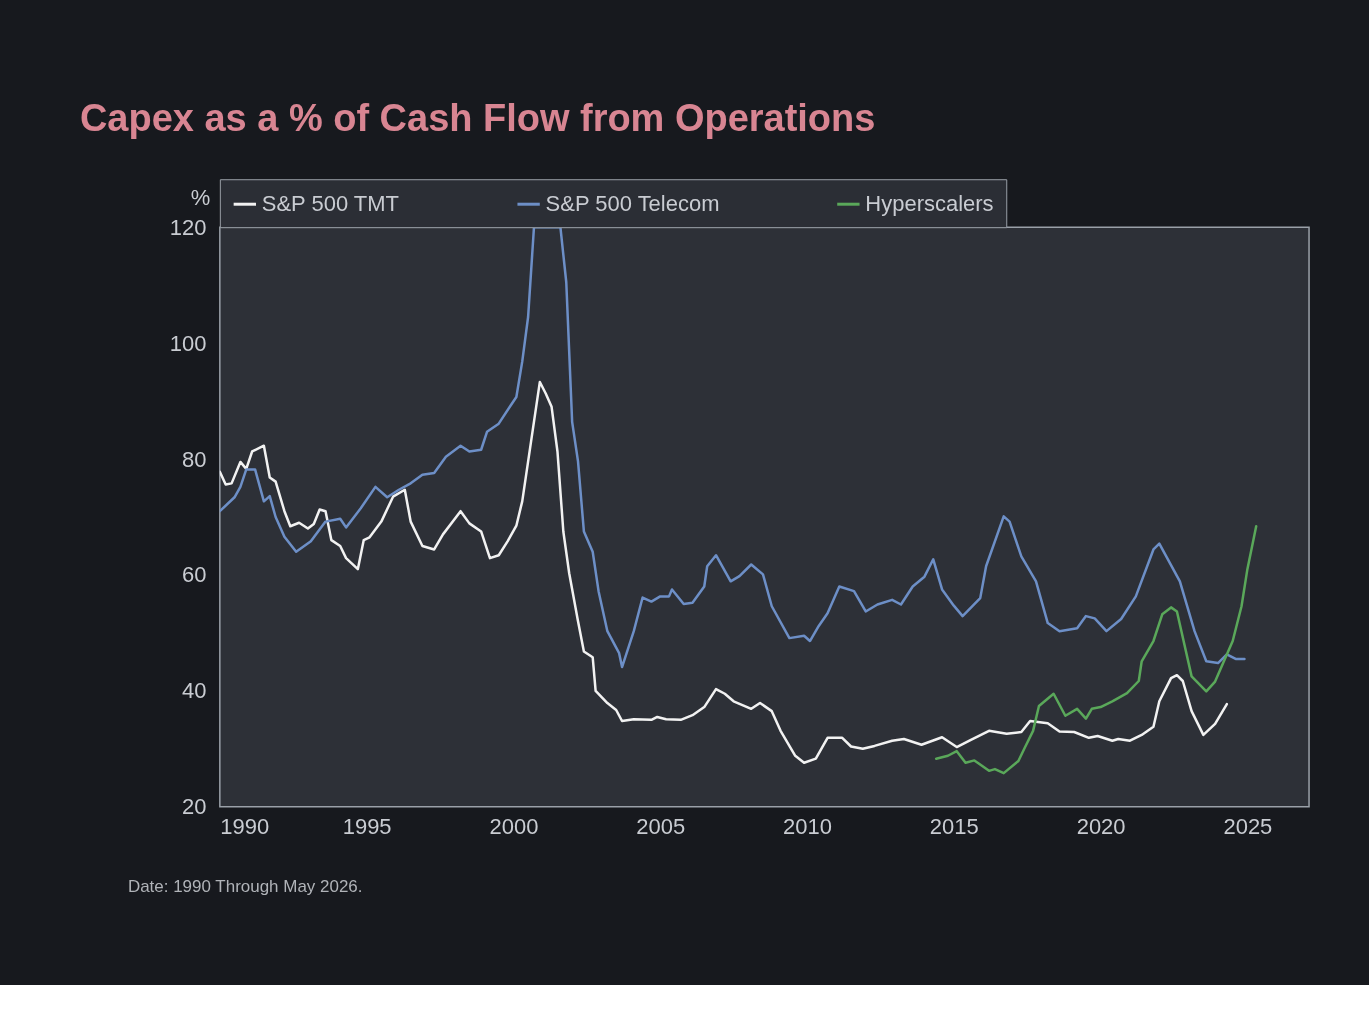 This screenshot has width=1369, height=1009. I want to click on y-tick-label: 80, so click(194, 459).